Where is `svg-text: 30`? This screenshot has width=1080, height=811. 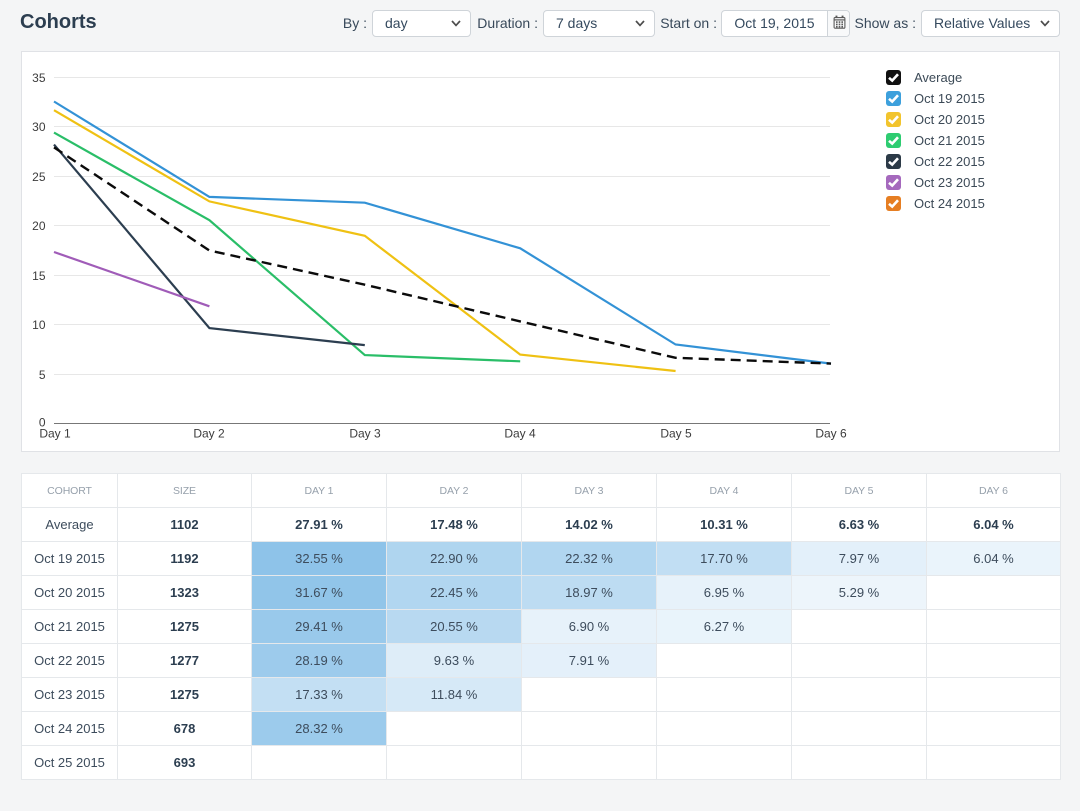 svg-text: 30 is located at coordinates (39, 127).